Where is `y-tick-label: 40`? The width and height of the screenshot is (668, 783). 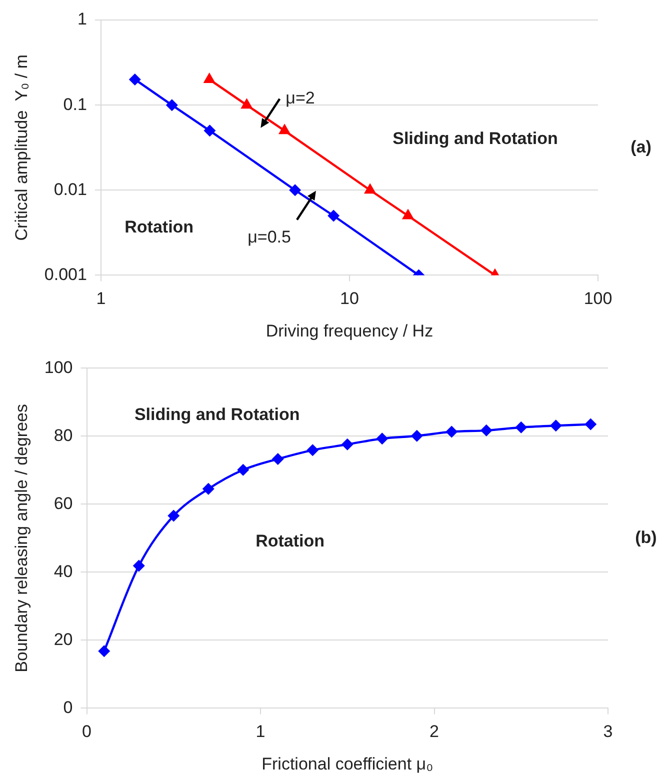 y-tick-label: 40 is located at coordinates (63, 571).